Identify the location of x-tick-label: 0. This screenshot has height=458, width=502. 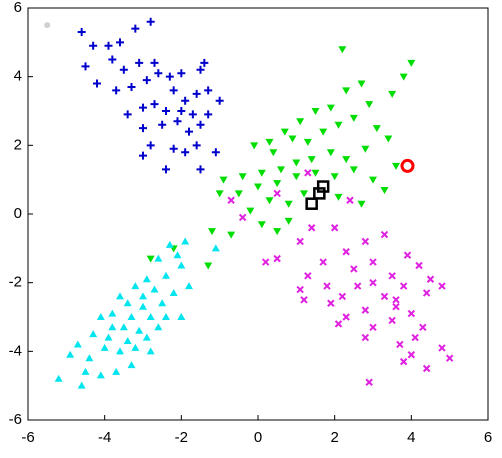
(258, 437).